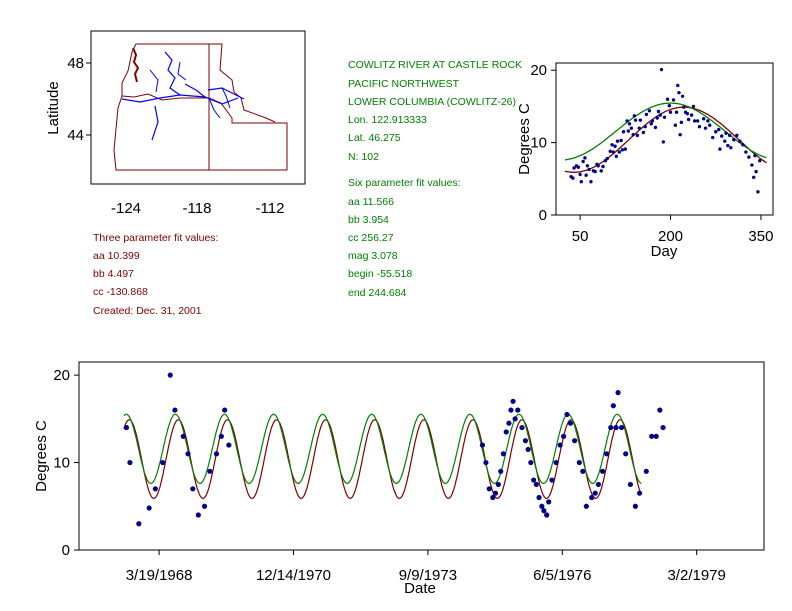 The height and width of the screenshot is (611, 792). What do you see at coordinates (226, 93) in the screenshot?
I see `snake-river` at bounding box center [226, 93].